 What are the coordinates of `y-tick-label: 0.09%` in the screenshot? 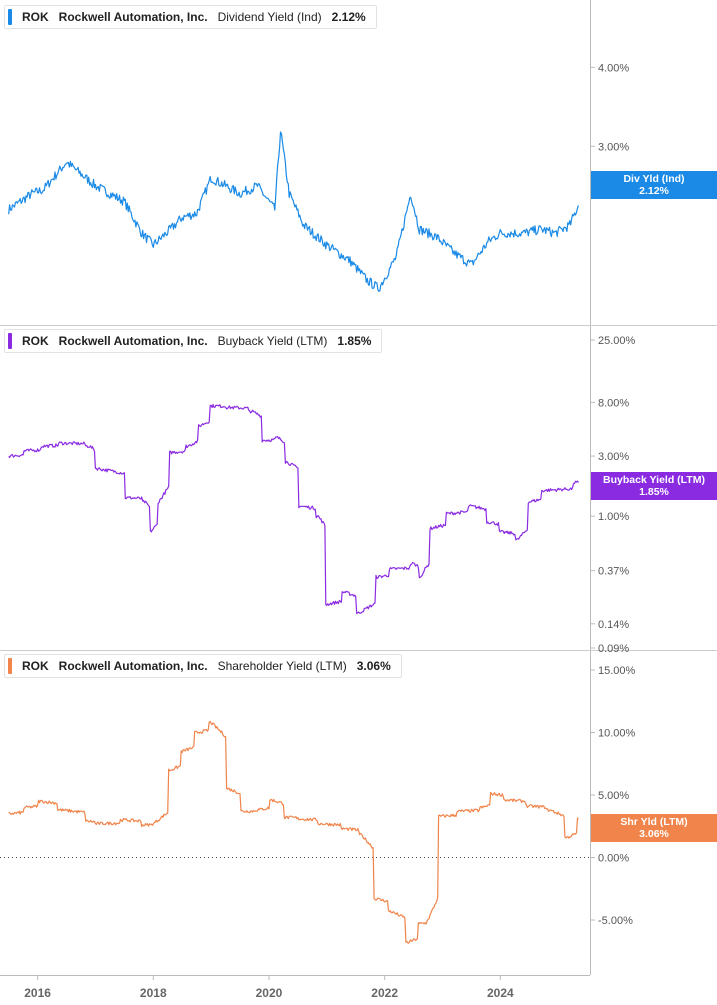 It's located at (613, 649).